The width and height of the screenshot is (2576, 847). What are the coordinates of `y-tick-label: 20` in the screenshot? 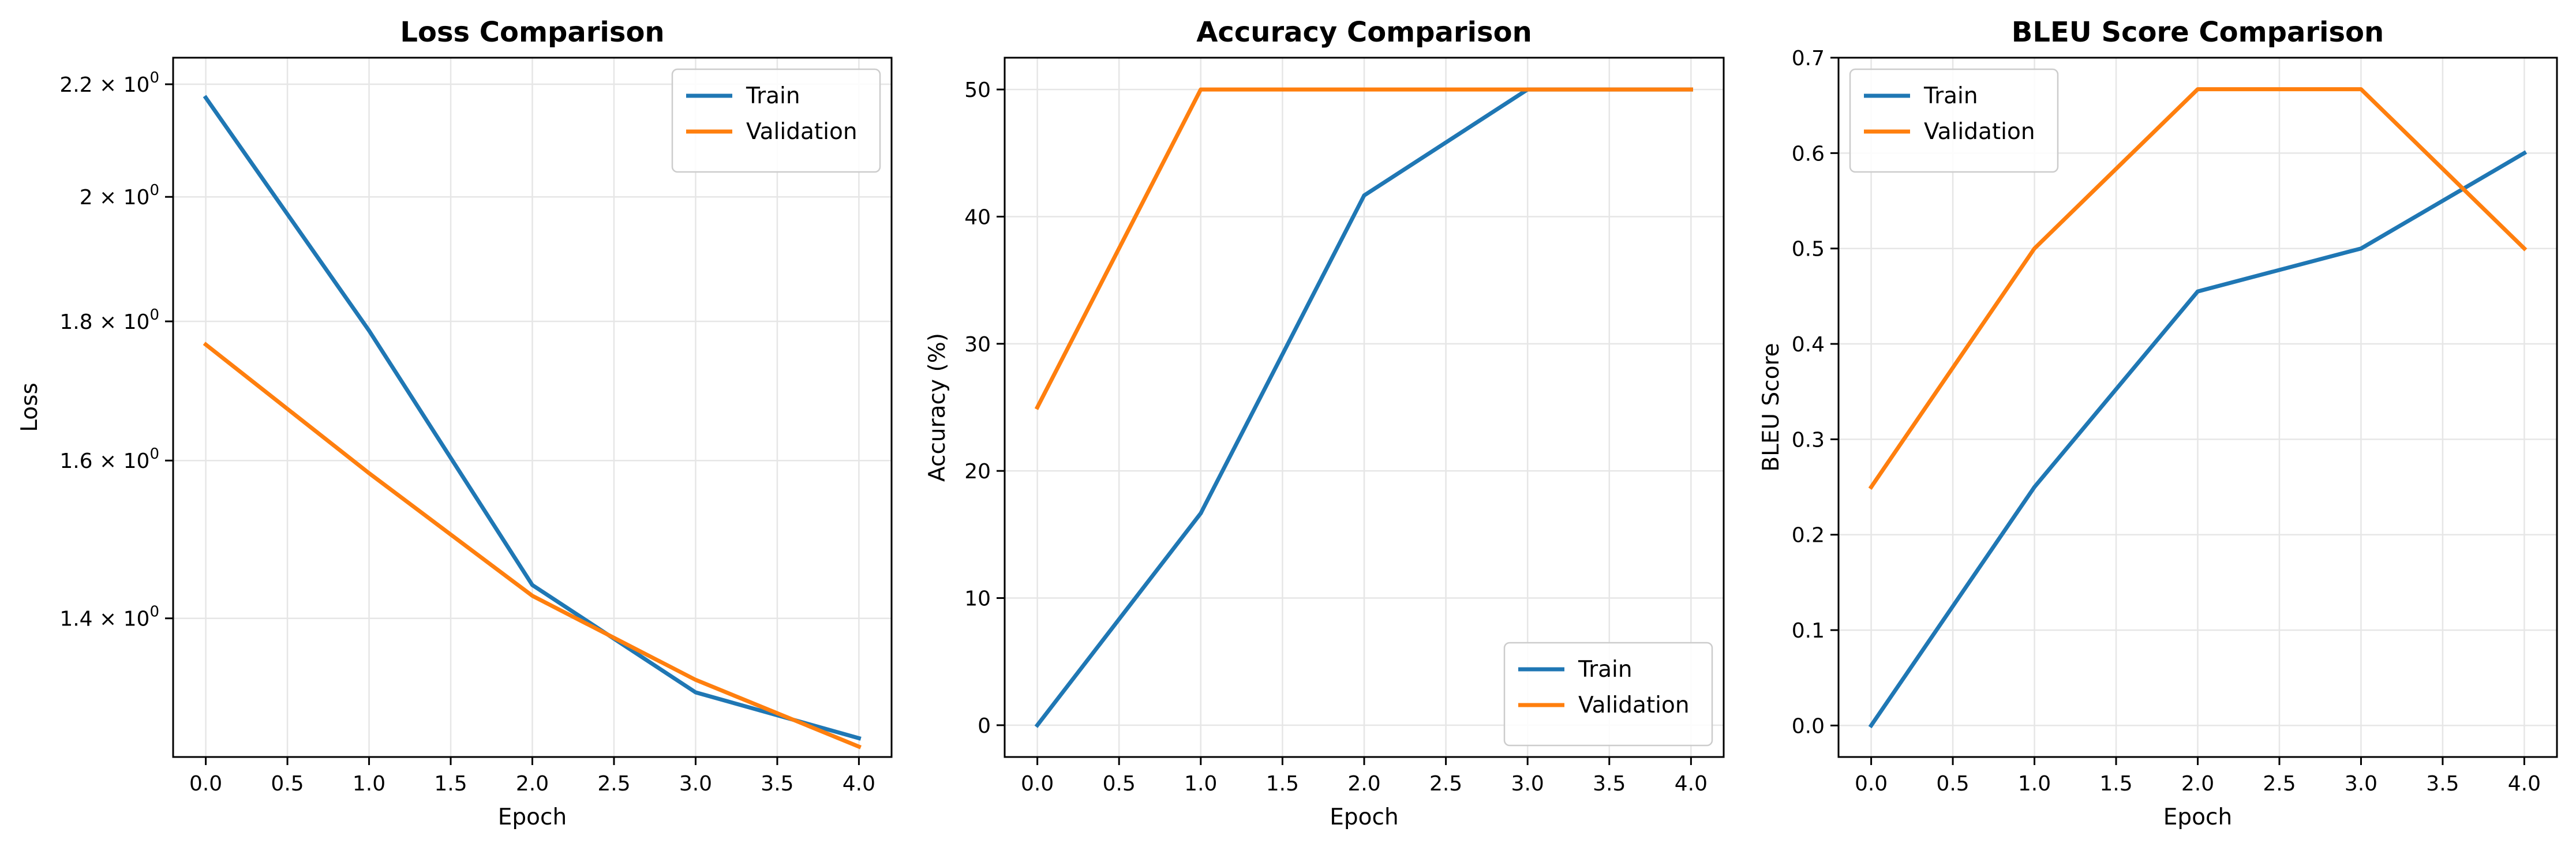 It's located at (978, 472).